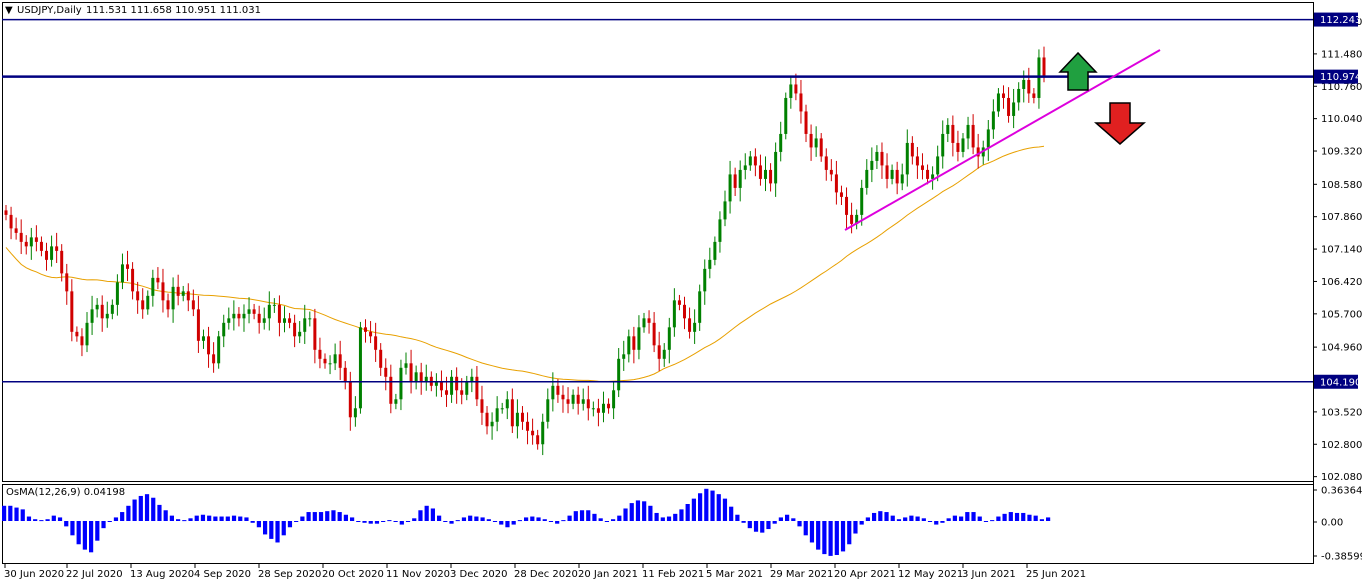 The height and width of the screenshot is (584, 1362). What do you see at coordinates (9, 10) in the screenshot?
I see `collapse-arrow-icon: ▼` at bounding box center [9, 10].